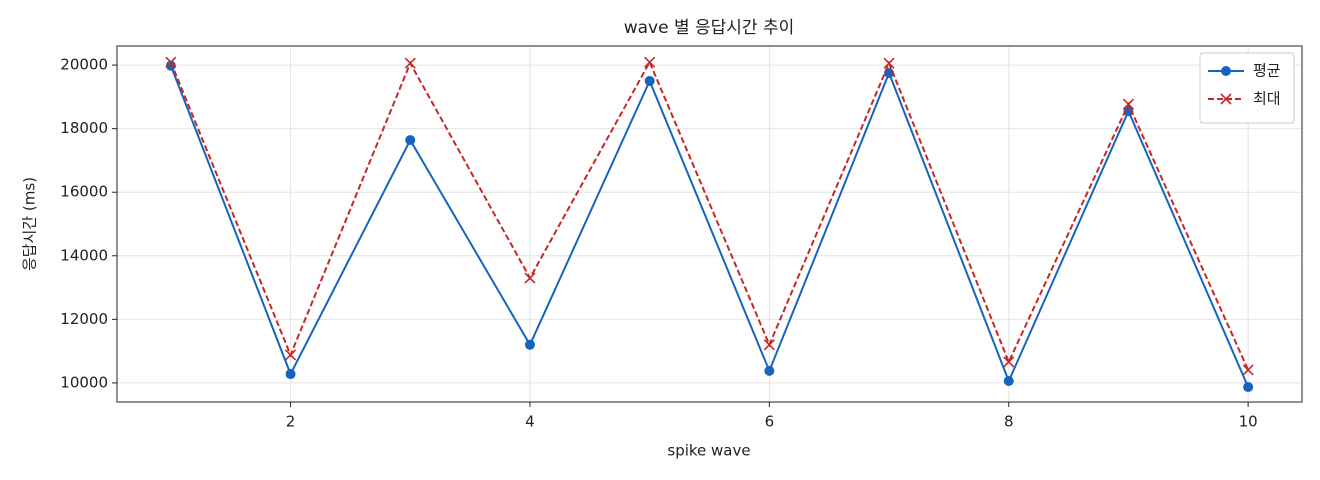 The image size is (1320, 480). I want to click on legend-label: 평균, so click(1267, 71).